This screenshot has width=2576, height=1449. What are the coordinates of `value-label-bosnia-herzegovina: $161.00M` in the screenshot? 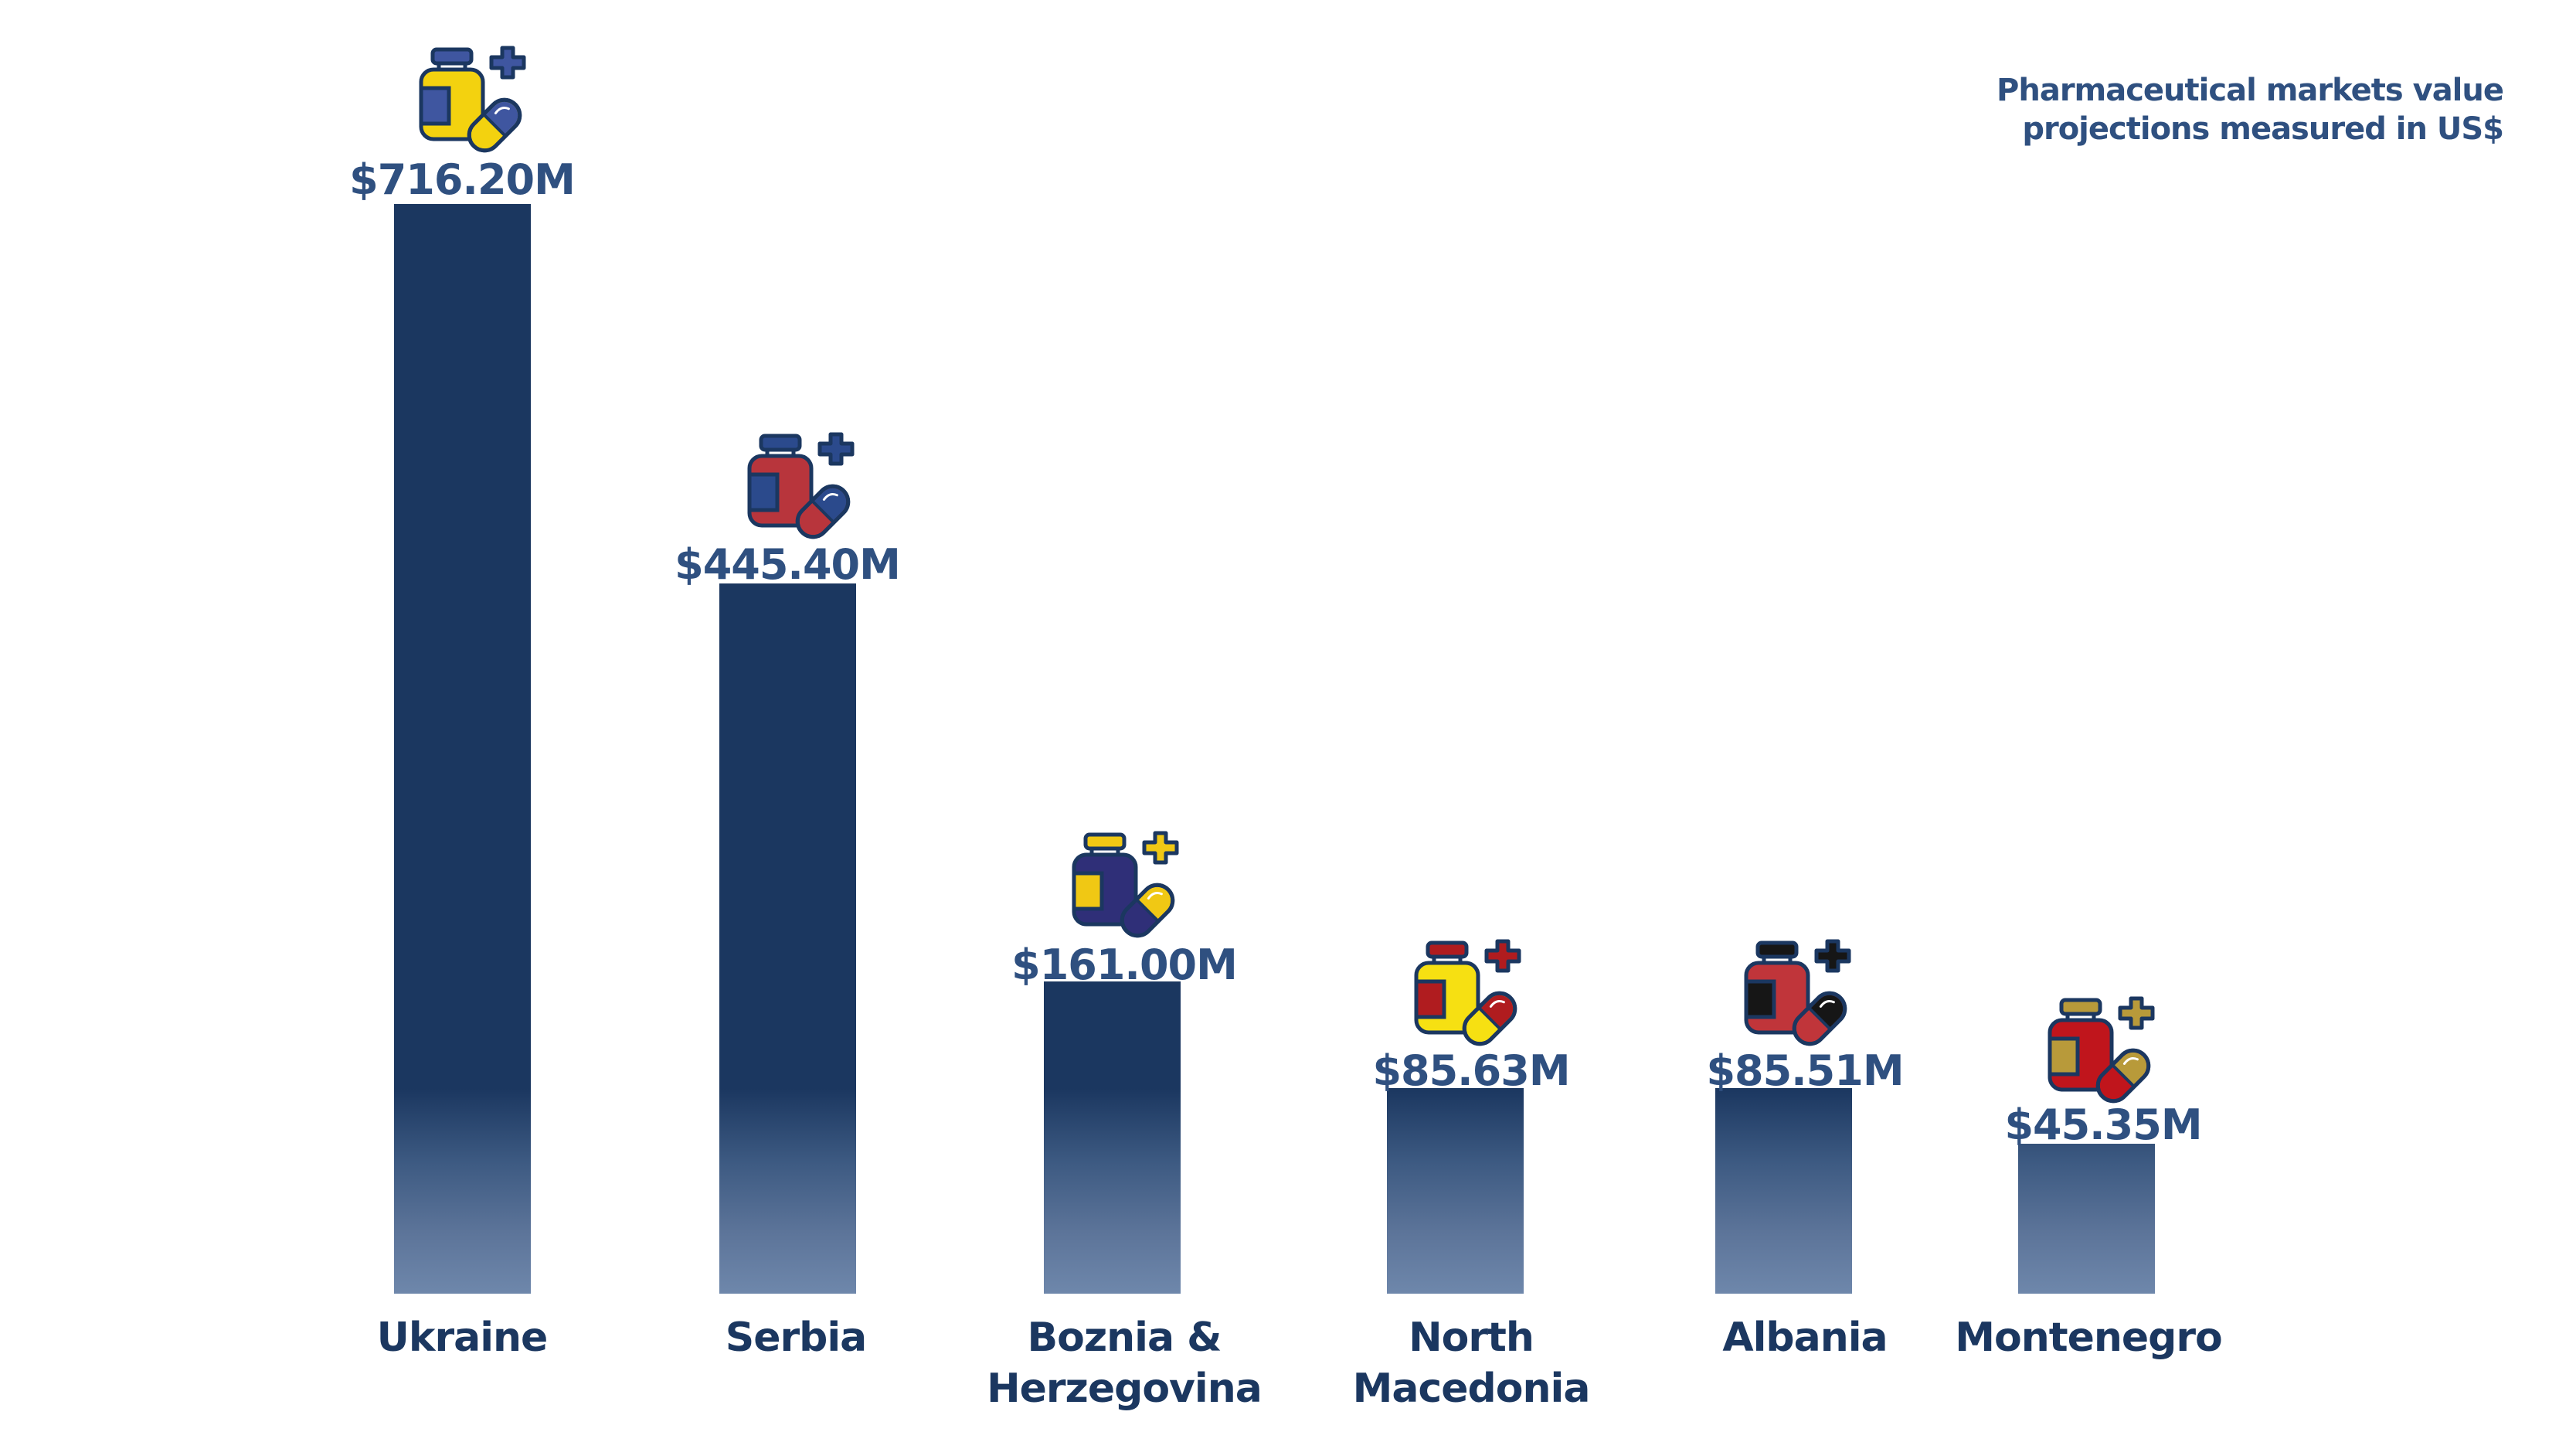 It's located at (1124, 964).